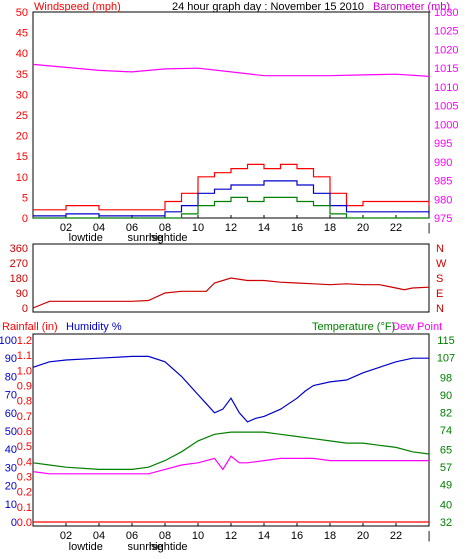 The height and width of the screenshot is (559, 468). Describe the element at coordinates (411, 7) in the screenshot. I see `baro-axis-title: Barometer (mb)` at that location.